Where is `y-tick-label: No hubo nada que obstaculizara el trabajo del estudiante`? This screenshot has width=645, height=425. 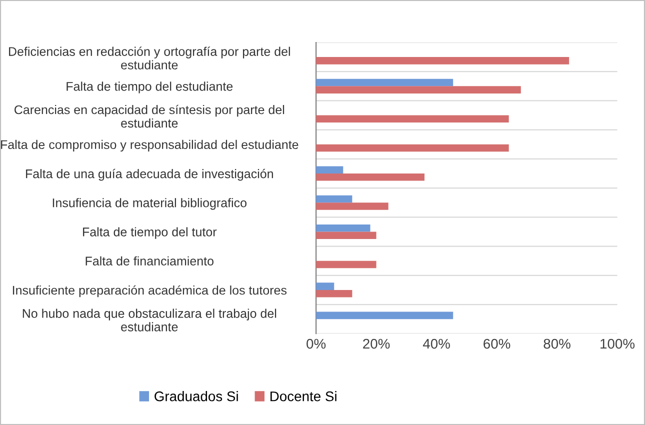 y-tick-label: No hubo nada que obstaculizara el trabajo del estudiante is located at coordinates (149, 320).